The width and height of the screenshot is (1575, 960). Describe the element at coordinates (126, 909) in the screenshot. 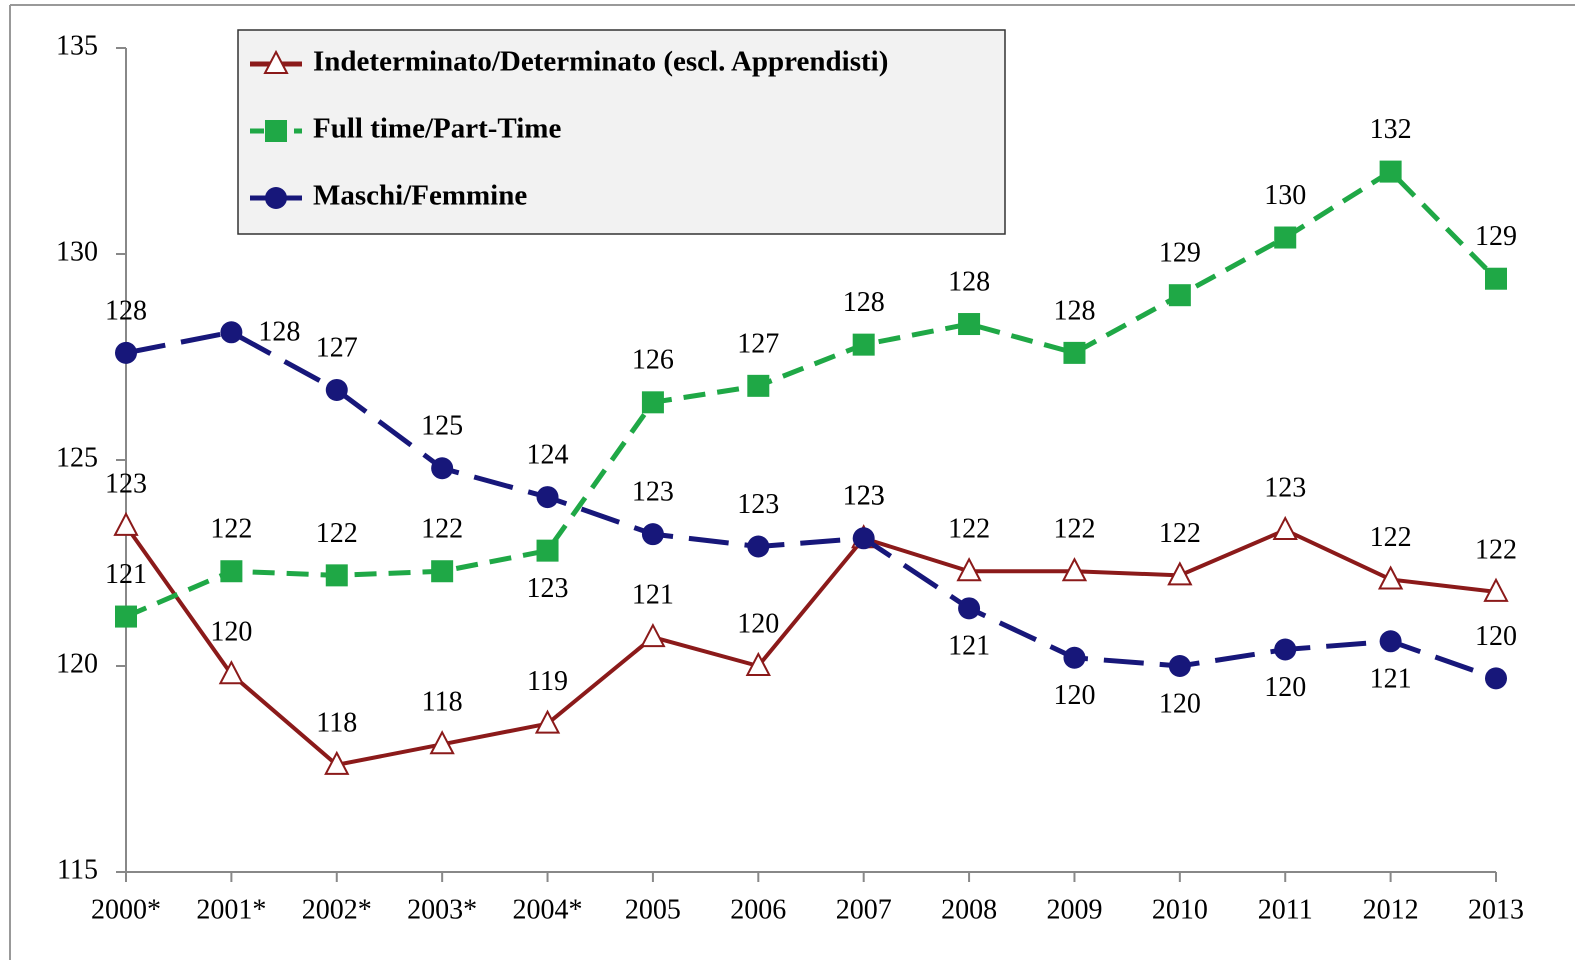

I see `x-tick-label: 2000*` at that location.